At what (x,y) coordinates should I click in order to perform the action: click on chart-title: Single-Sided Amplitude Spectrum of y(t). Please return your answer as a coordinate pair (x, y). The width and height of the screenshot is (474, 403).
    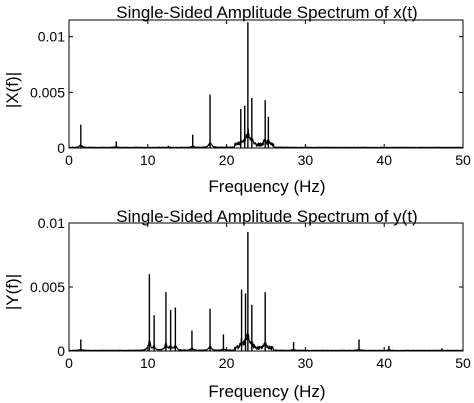
    Looking at the image, I should click on (266, 216).